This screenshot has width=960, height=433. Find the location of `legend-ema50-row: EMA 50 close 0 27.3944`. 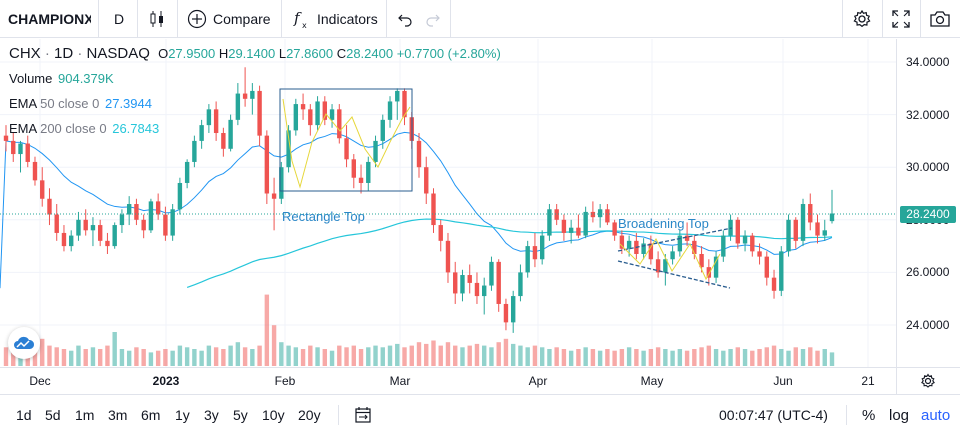

legend-ema50-row: EMA 50 close 0 27.3944 is located at coordinates (80, 103).